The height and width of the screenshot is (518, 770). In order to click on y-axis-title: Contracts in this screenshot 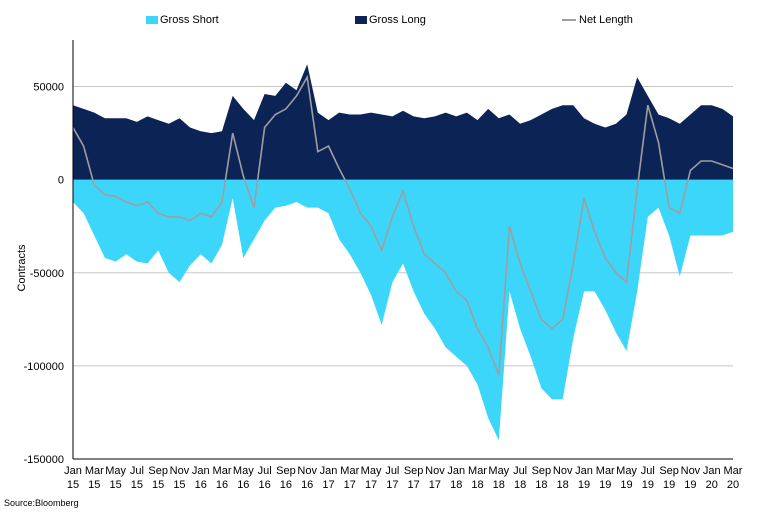, I will do `click(22, 268)`.